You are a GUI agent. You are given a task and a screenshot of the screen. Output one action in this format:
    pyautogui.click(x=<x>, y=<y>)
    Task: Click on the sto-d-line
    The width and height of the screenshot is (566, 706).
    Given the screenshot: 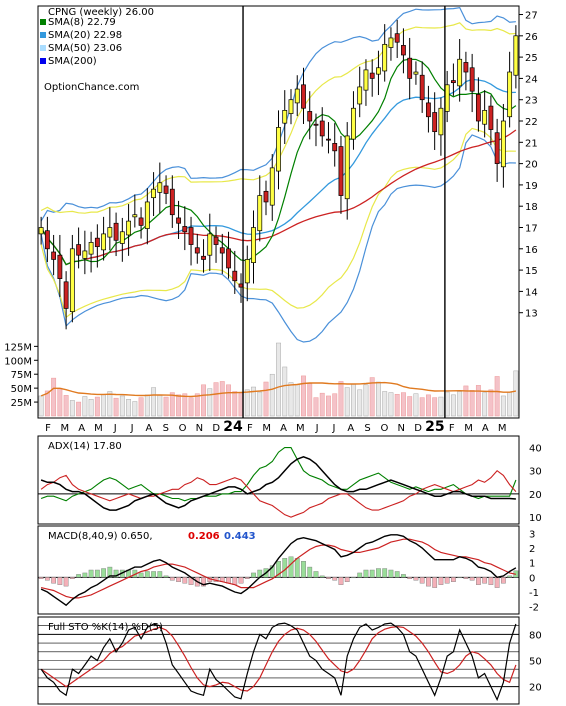 What is the action you would take?
    pyautogui.click(x=278, y=658)
    